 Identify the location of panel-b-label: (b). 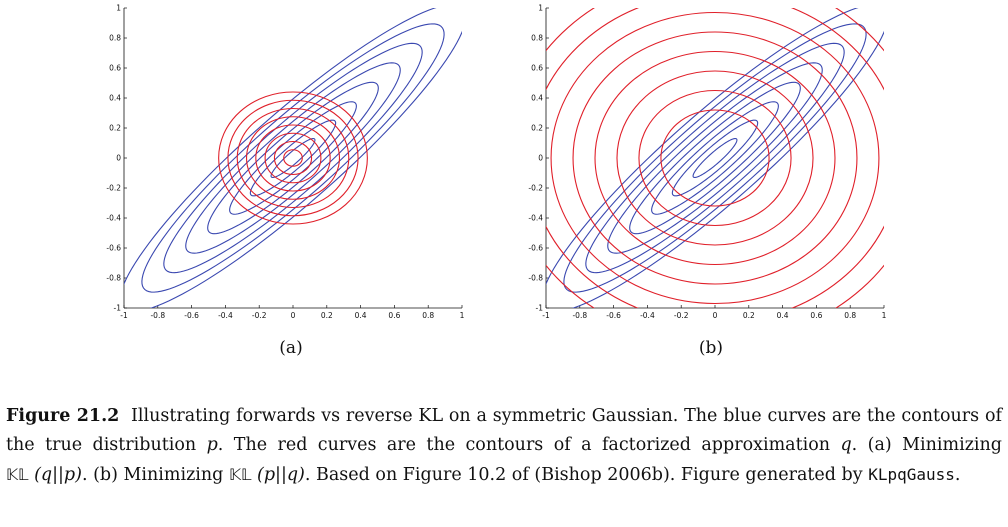
(711, 348).